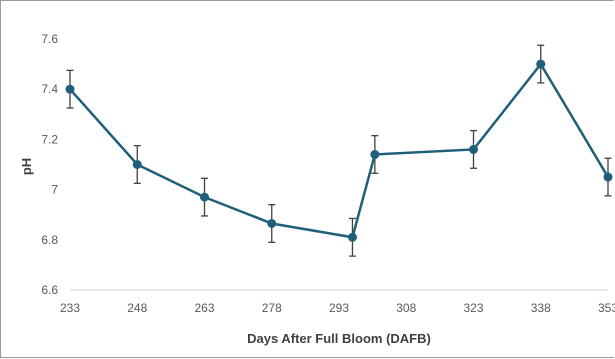 The width and height of the screenshot is (615, 359). Describe the element at coordinates (70, 308) in the screenshot. I see `x-tick-label: 233` at that location.